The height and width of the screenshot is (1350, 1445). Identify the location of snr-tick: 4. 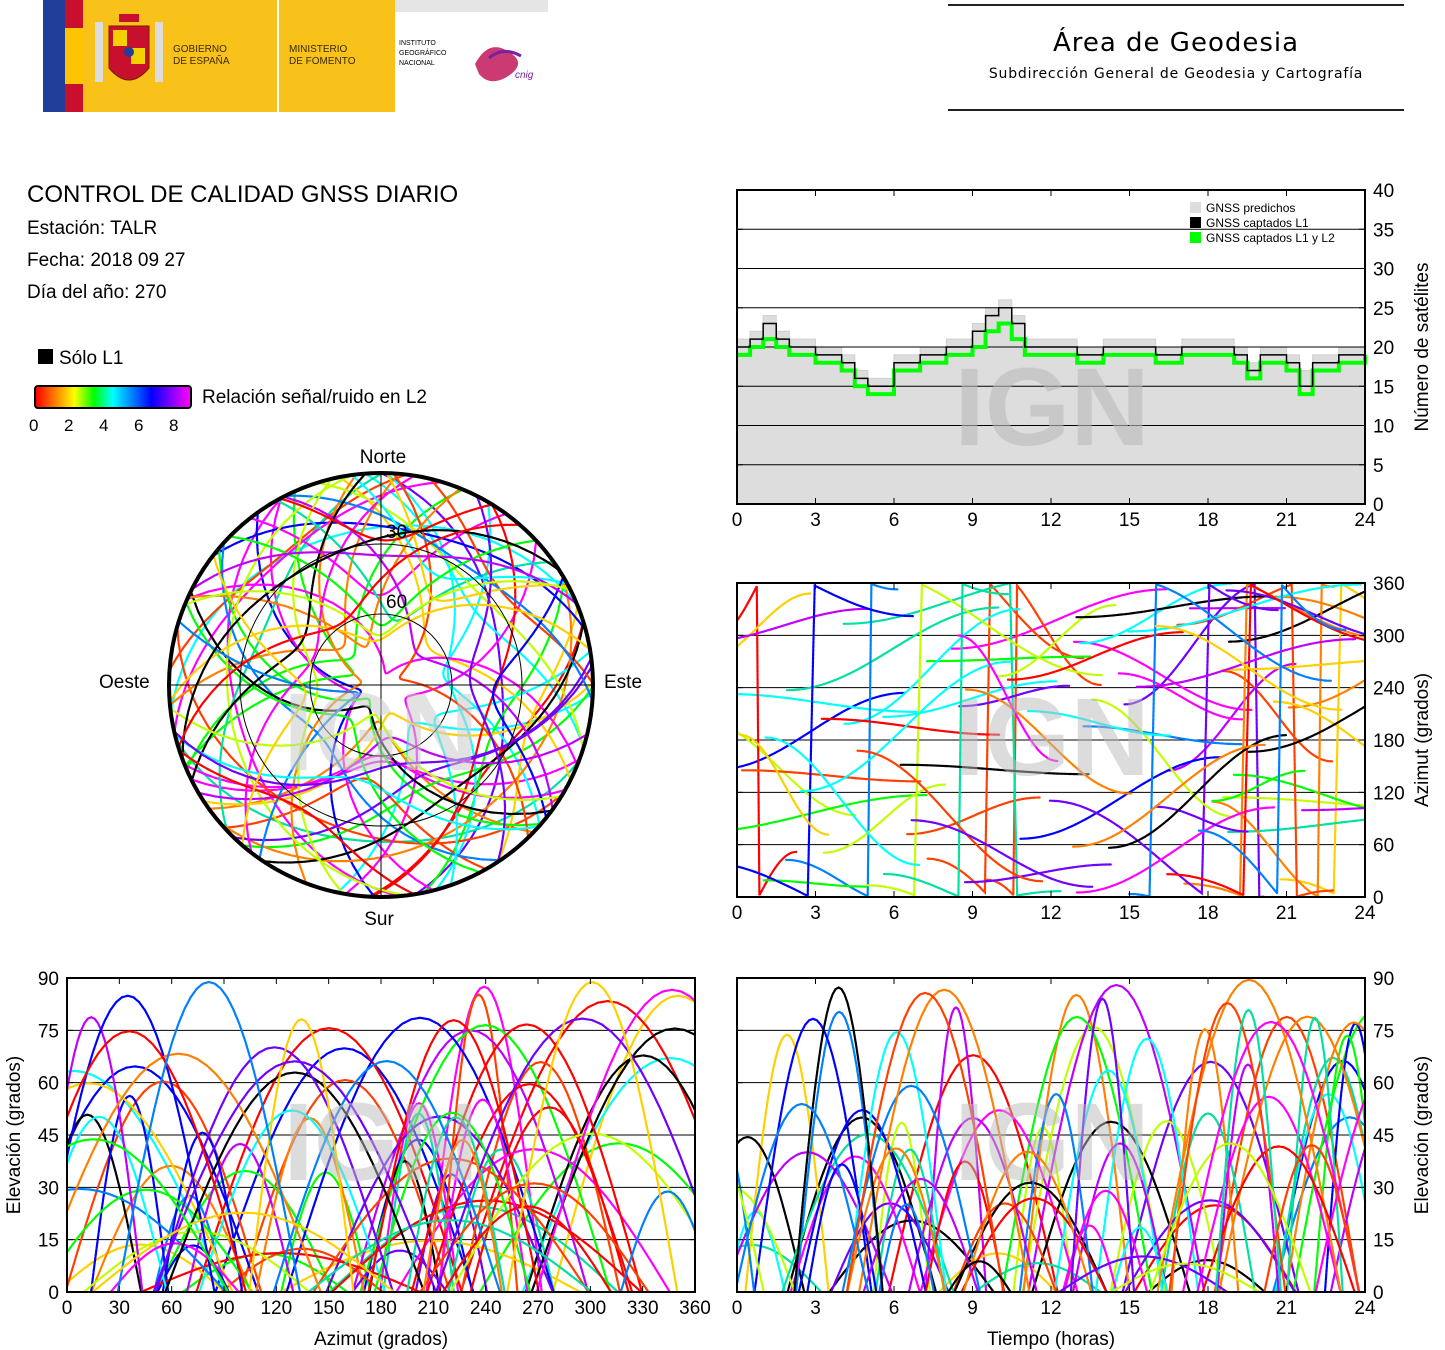
(104, 425).